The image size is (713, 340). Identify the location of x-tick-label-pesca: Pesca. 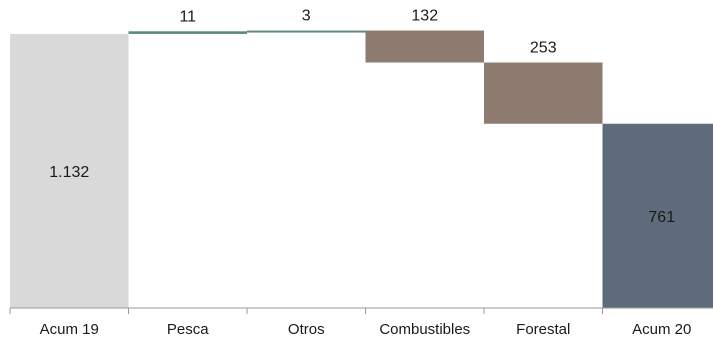
(188, 329).